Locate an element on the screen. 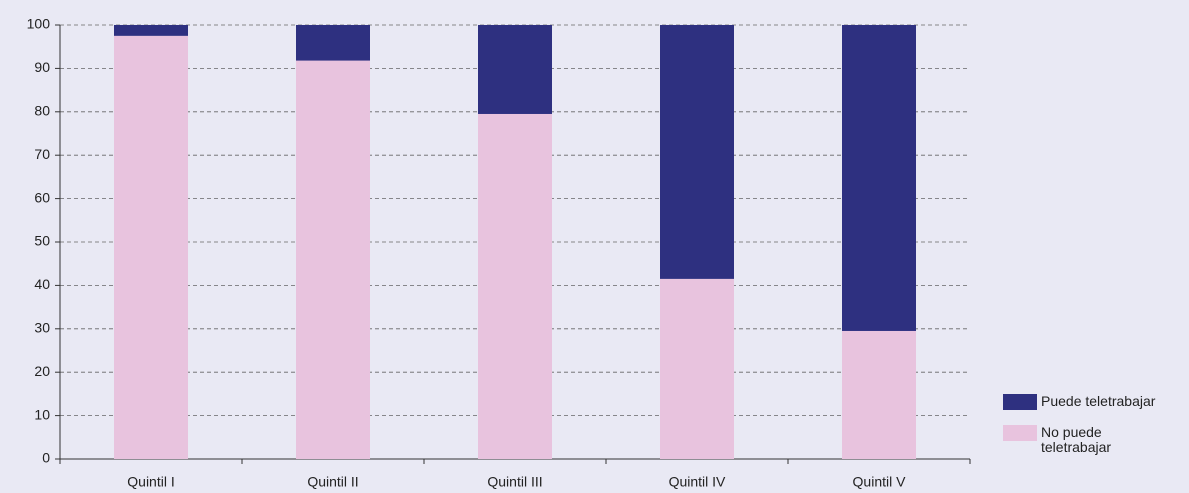 This screenshot has width=1189, height=493. y-tick-label: 90 is located at coordinates (42, 67).